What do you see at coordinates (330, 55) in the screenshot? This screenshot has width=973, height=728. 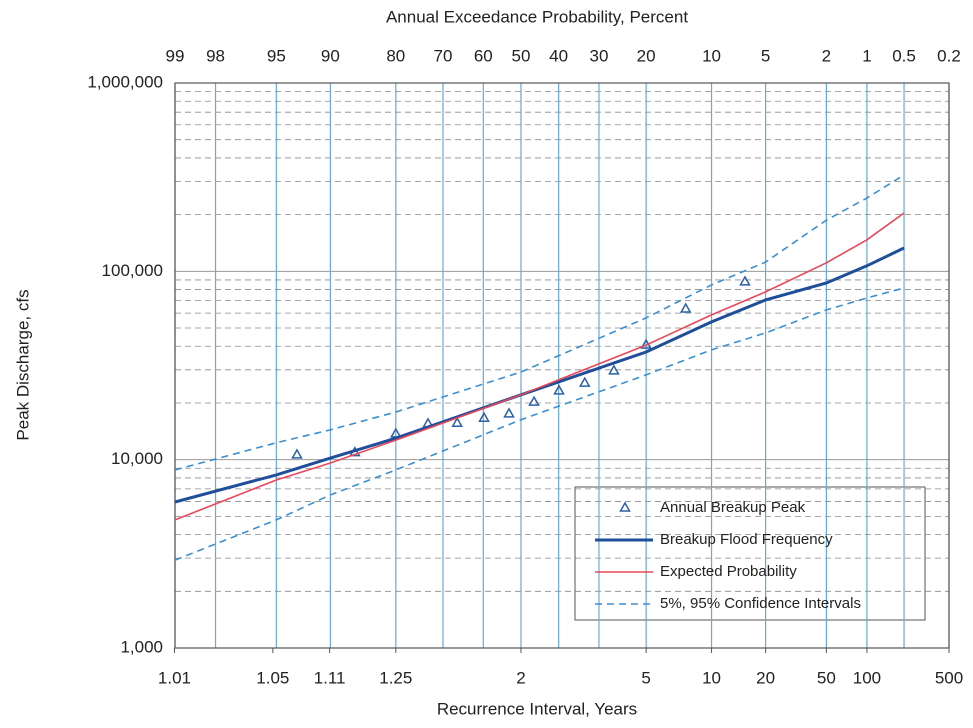 I see `x-top-tick-label: 90` at bounding box center [330, 55].